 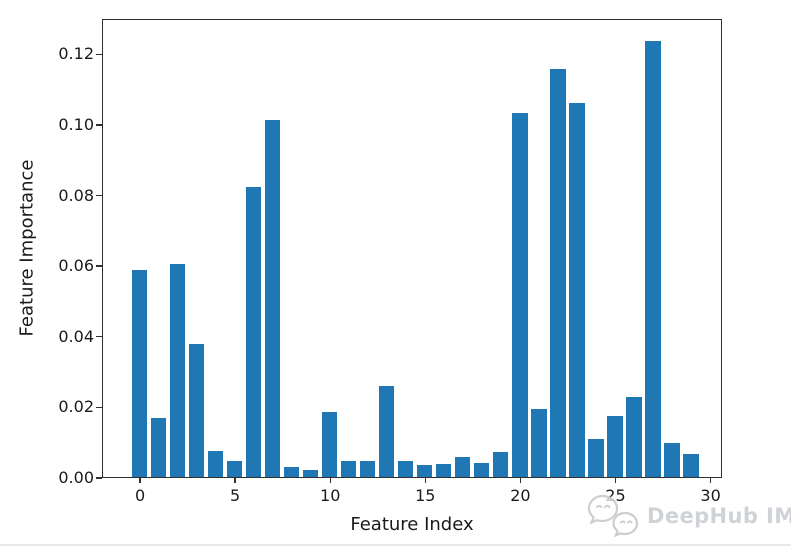 What do you see at coordinates (425, 495) in the screenshot?
I see `x-tick-label: 15` at bounding box center [425, 495].